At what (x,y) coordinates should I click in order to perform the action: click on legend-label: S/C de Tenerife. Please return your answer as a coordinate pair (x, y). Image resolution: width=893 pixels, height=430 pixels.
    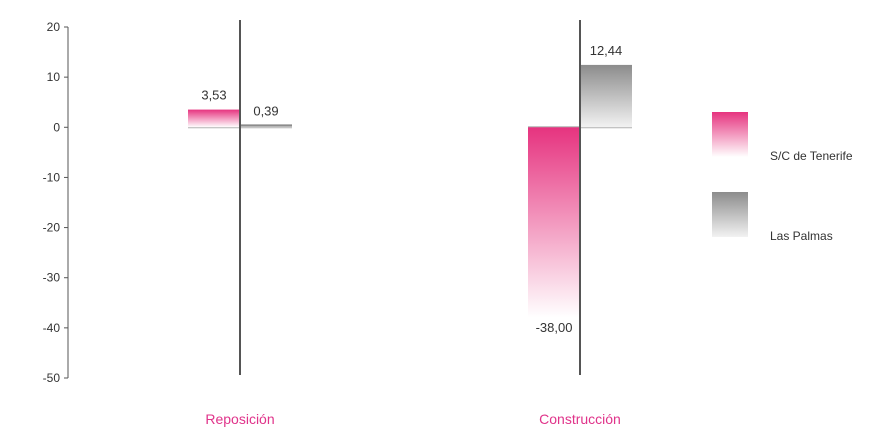
    Looking at the image, I should click on (811, 156).